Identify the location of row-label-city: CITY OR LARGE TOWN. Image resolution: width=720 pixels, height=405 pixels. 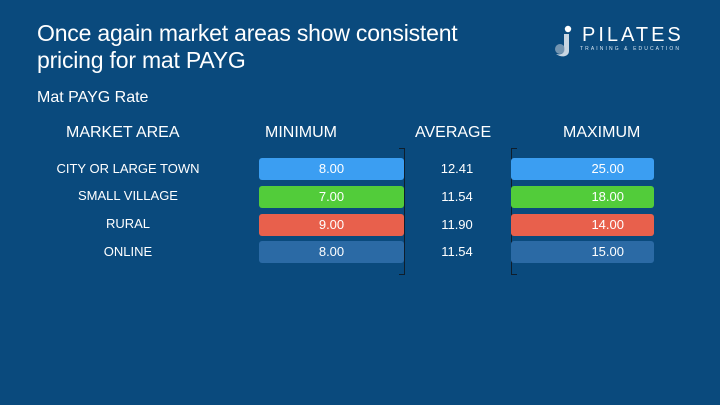
(128, 168).